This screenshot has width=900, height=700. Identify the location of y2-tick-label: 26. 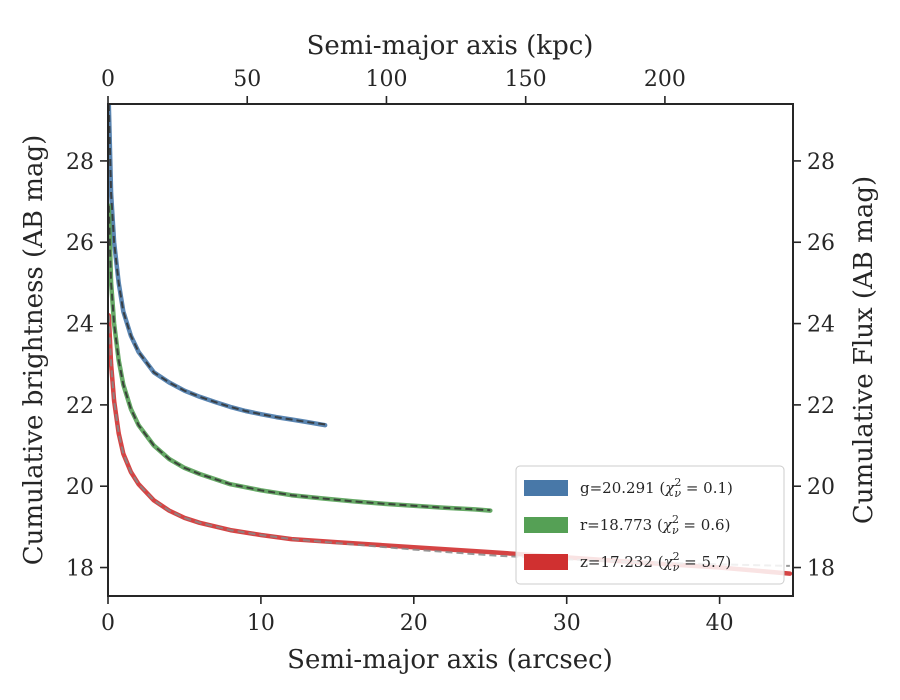
(821, 243).